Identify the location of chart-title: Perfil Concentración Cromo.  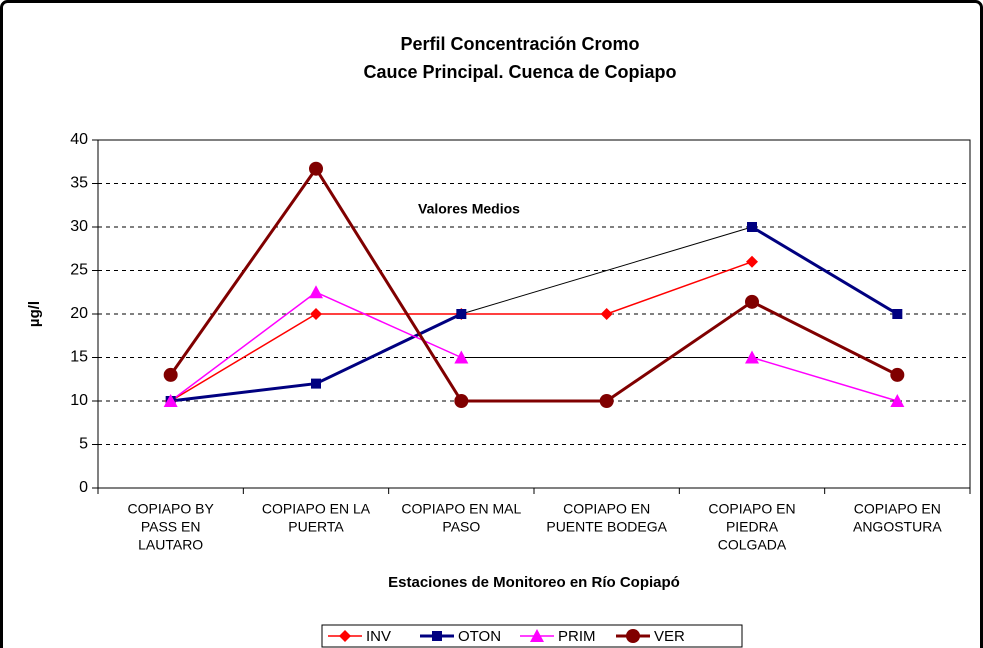
(519, 44).